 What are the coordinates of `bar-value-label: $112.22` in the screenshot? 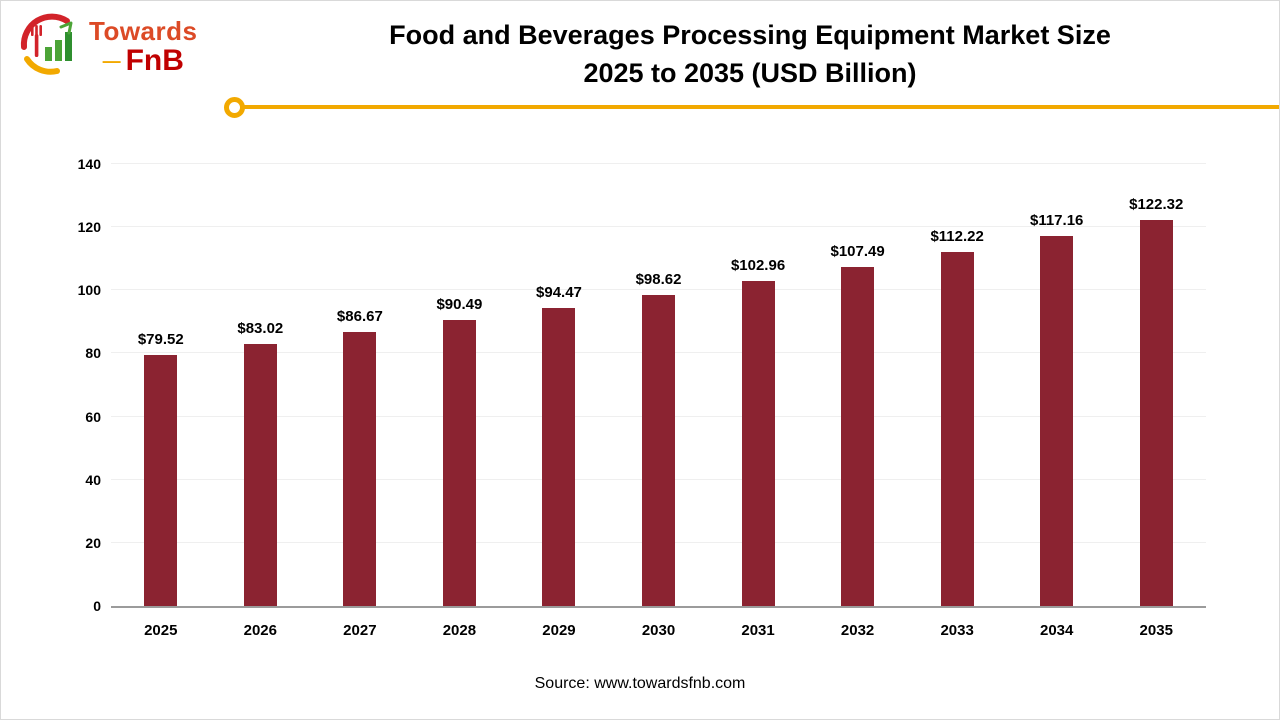 It's located at (957, 236).